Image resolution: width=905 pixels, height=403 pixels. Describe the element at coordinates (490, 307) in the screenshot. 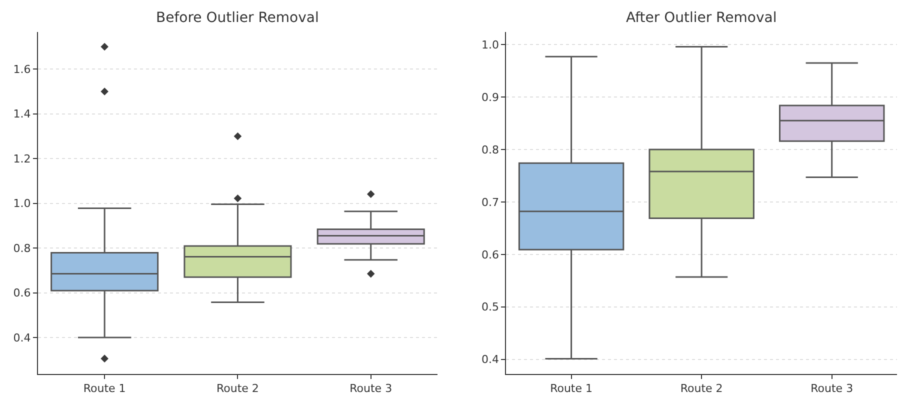

I see `y-tick-label: 0.5` at that location.